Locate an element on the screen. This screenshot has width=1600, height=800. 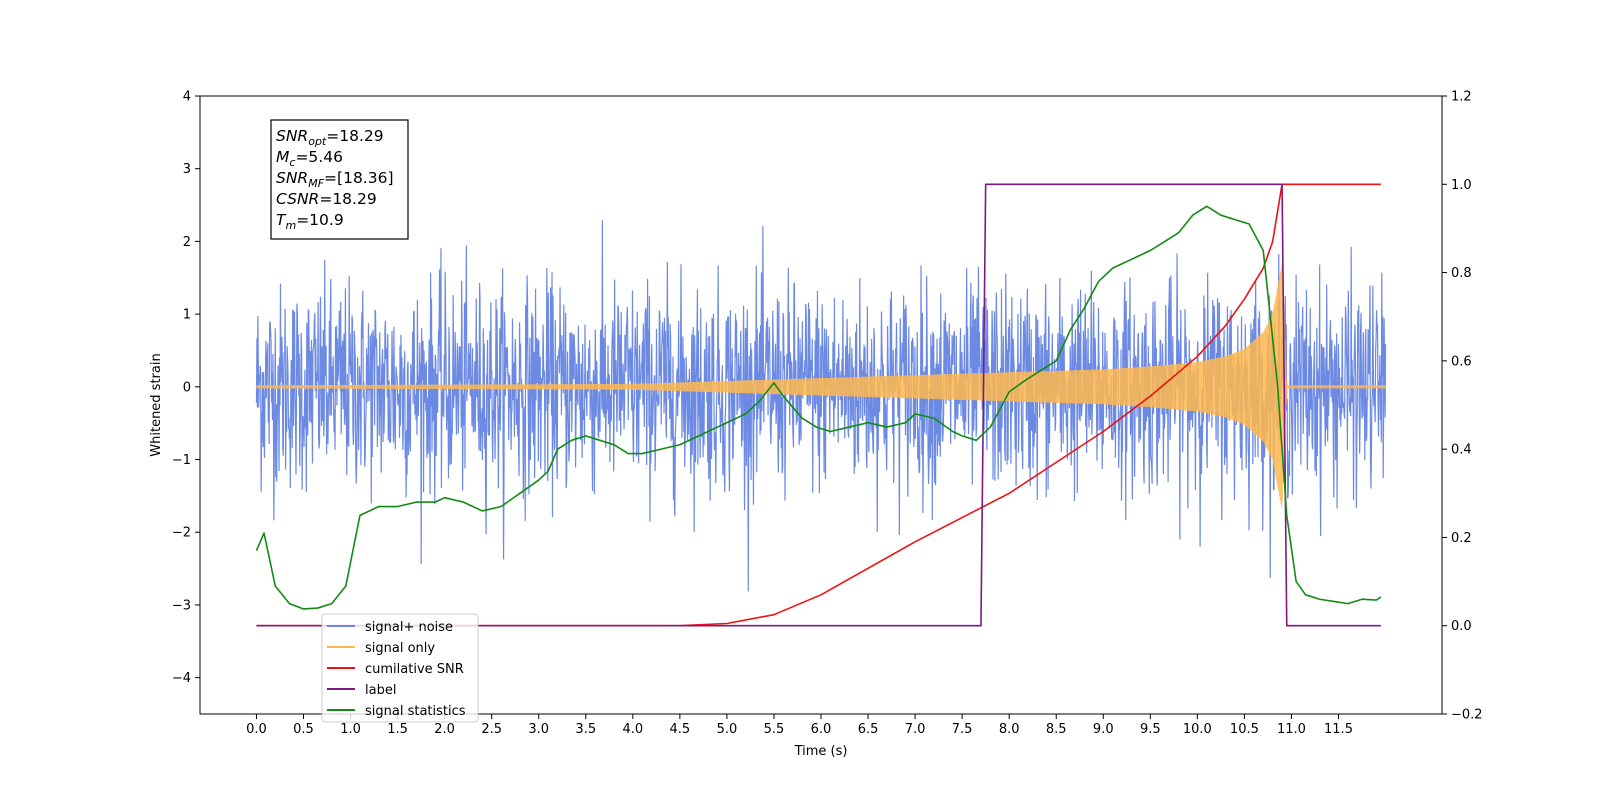
x-tick-label: 9.5 is located at coordinates (1150, 729).